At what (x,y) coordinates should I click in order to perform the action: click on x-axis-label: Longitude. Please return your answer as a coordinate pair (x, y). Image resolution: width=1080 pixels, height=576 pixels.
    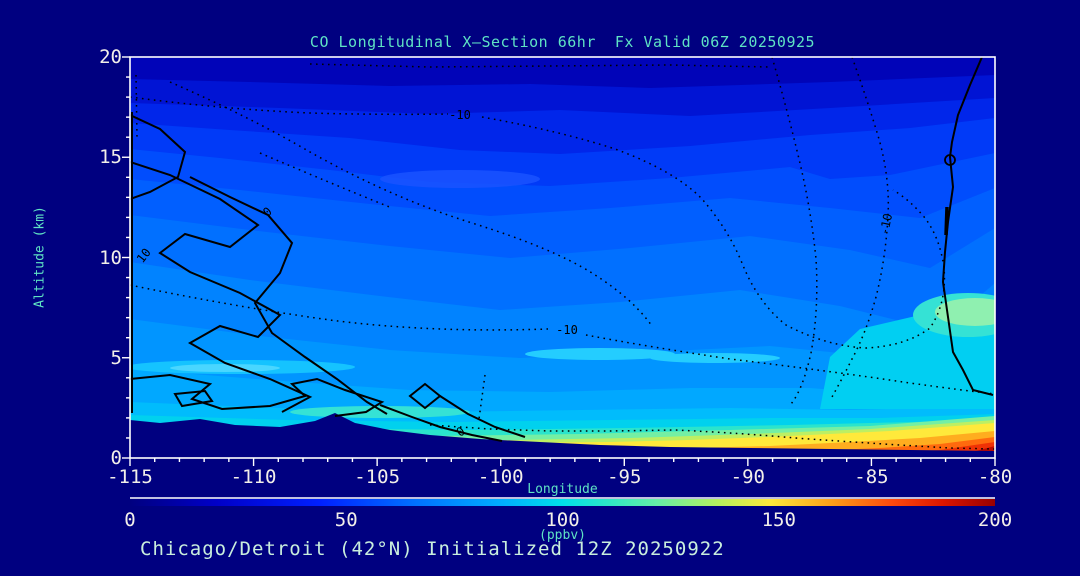
    Looking at the image, I should click on (562, 489).